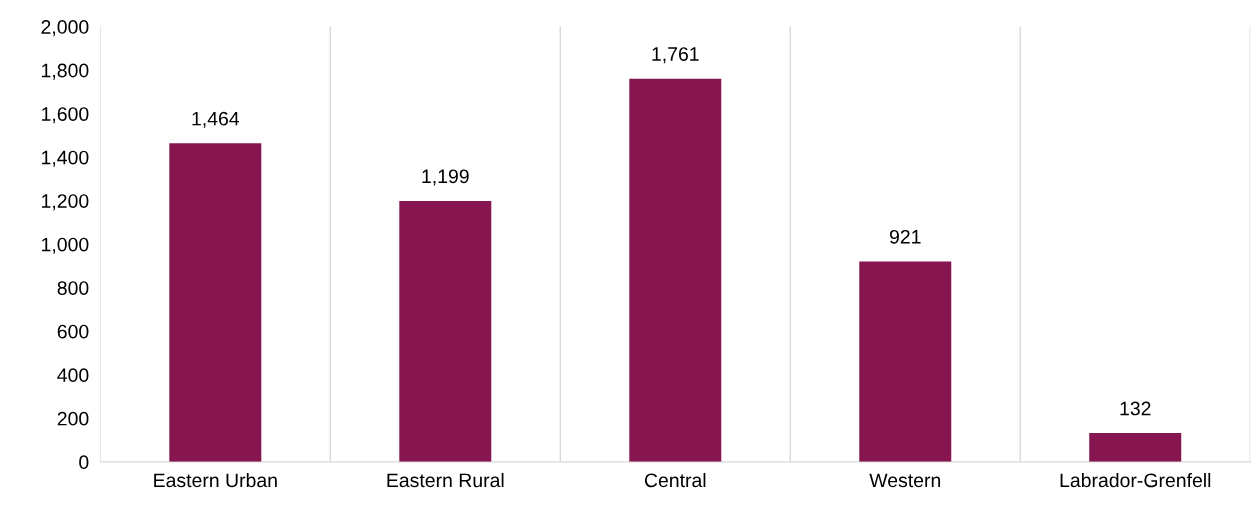  I want to click on data-label: 1,761, so click(675, 55).